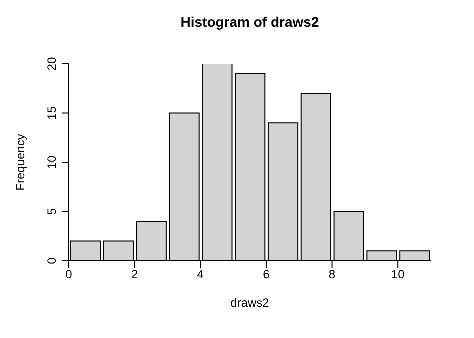  I want to click on chart-title: Histogram of draws2, so click(250, 22).